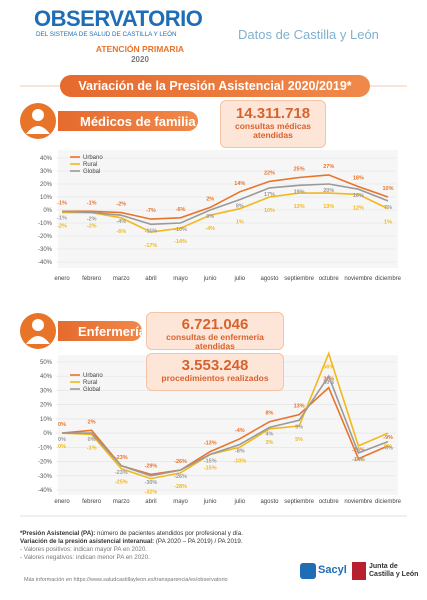 This screenshot has height=600, width=427. Describe the element at coordinates (45, 491) in the screenshot. I see `y-tick-label: -40%` at that location.